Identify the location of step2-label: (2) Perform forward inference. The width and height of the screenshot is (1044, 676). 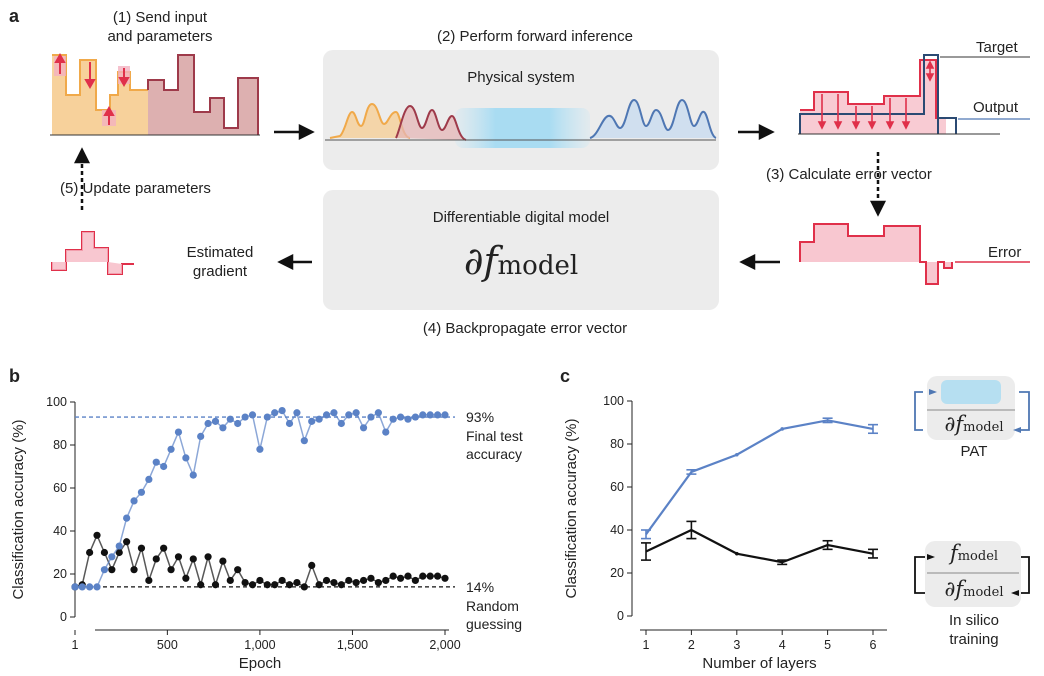
(535, 36).